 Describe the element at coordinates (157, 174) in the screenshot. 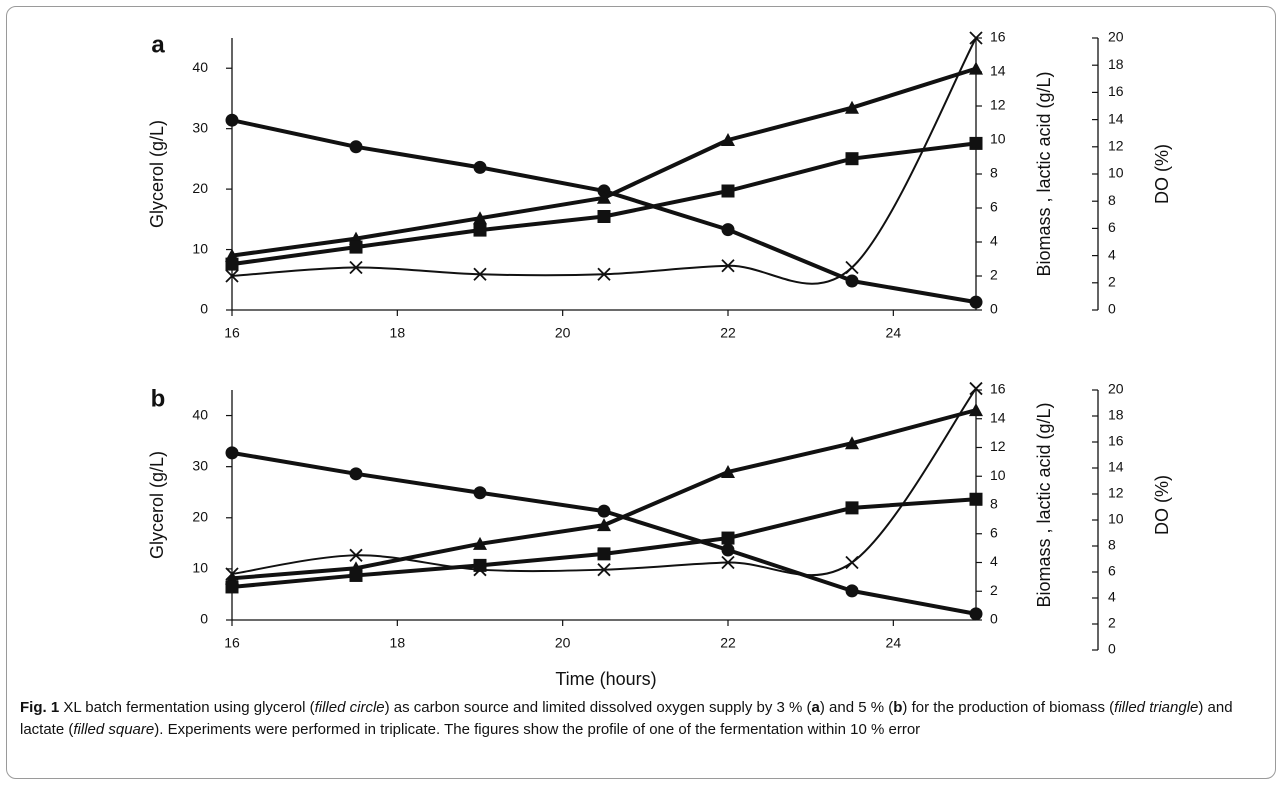

I see `left-y-axis-title: Glycerol (g/L)` at that location.